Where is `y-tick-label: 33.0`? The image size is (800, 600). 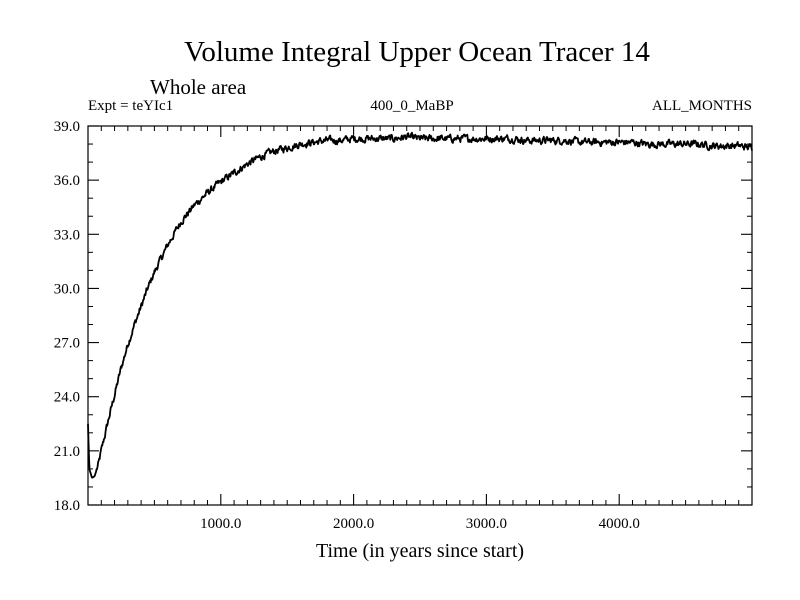
y-tick-label: 33.0 is located at coordinates (67, 235).